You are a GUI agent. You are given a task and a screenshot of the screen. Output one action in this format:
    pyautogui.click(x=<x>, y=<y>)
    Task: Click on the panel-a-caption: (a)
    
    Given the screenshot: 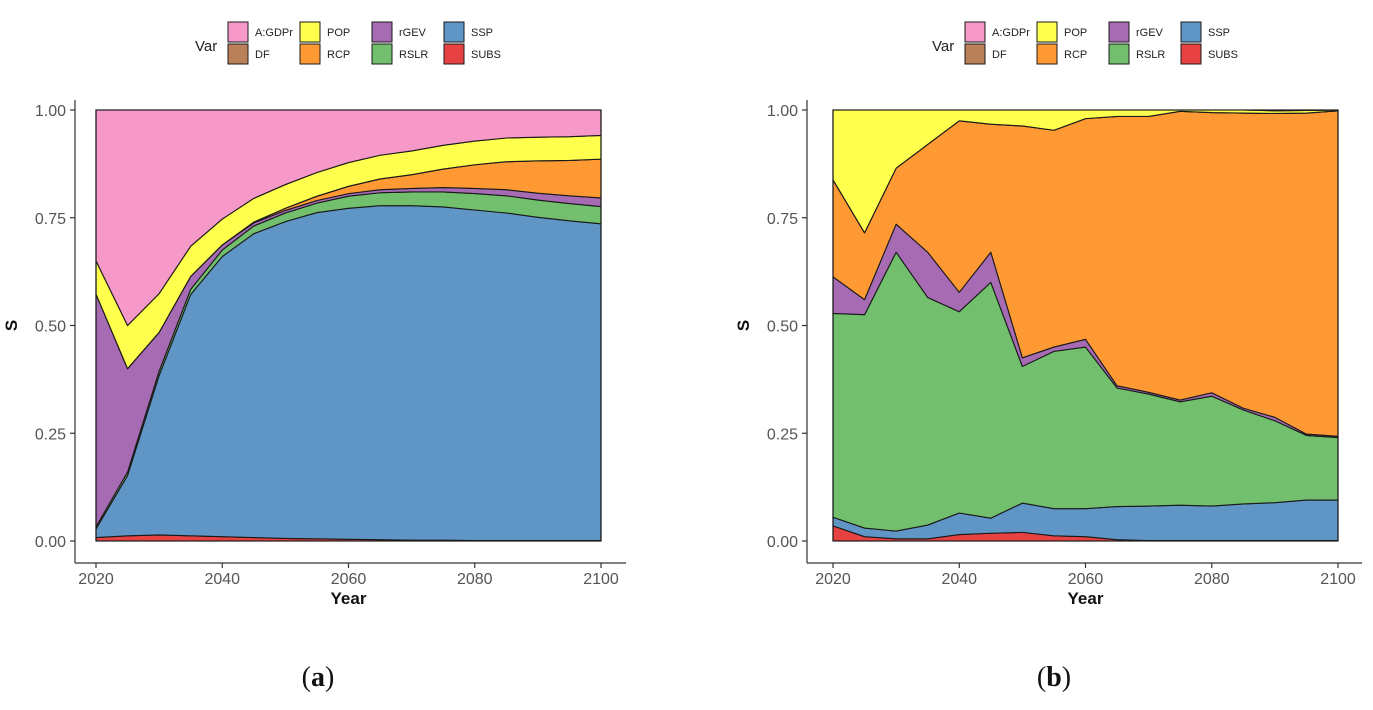 What is the action you would take?
    pyautogui.click(x=318, y=677)
    